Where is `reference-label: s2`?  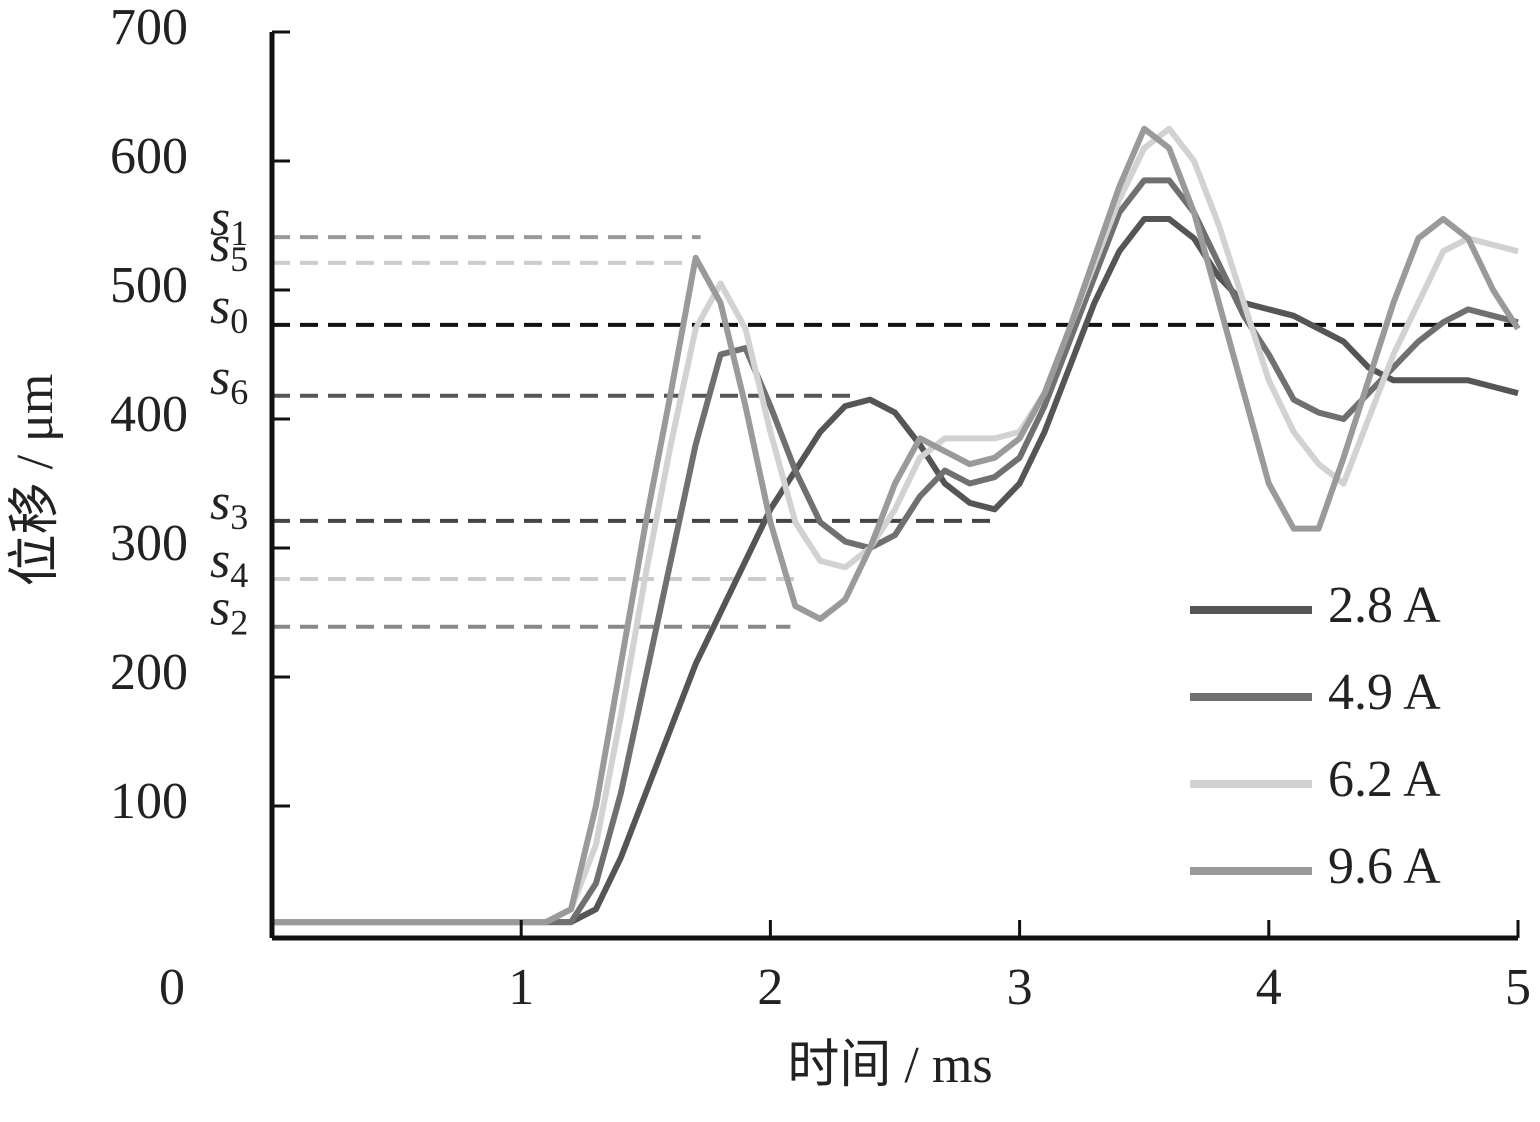
reference-label: s2 is located at coordinates (229, 611).